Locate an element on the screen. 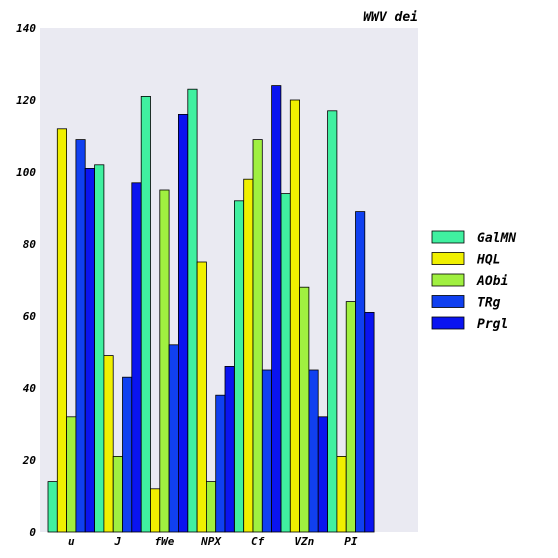 The image size is (558, 558). bar-Prgl-PI is located at coordinates (369, 422).